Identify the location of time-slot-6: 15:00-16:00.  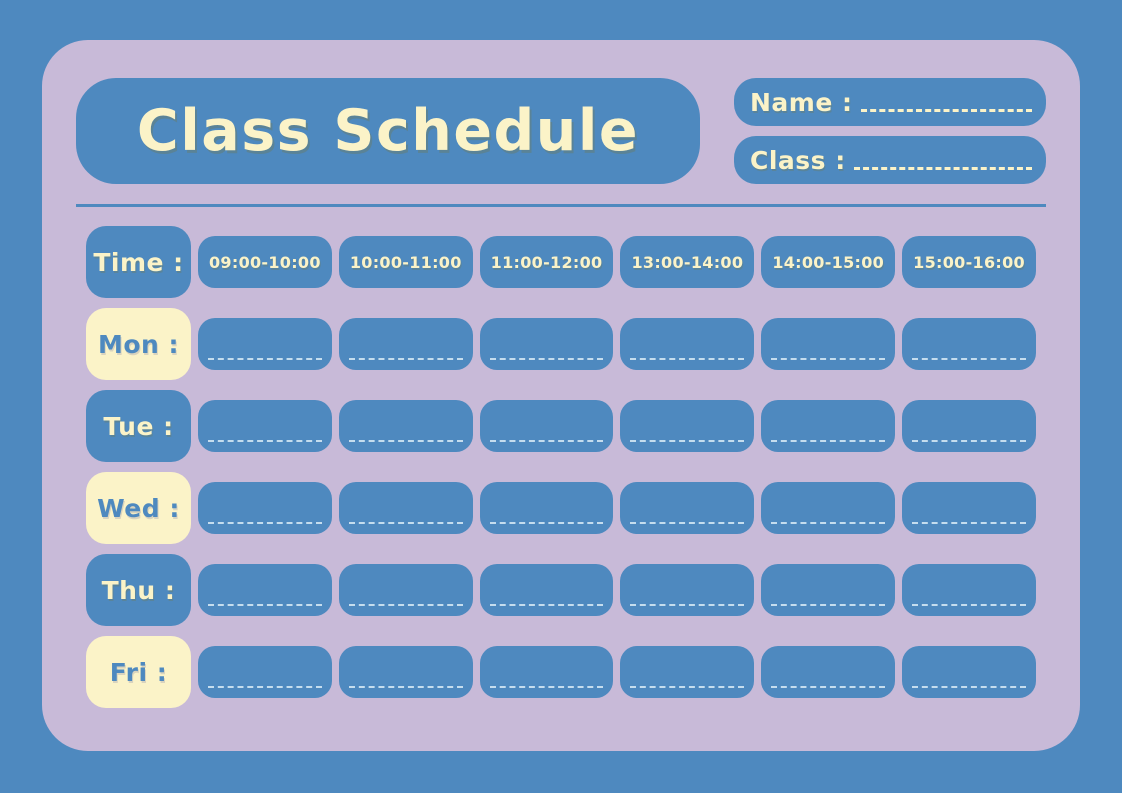
(969, 262).